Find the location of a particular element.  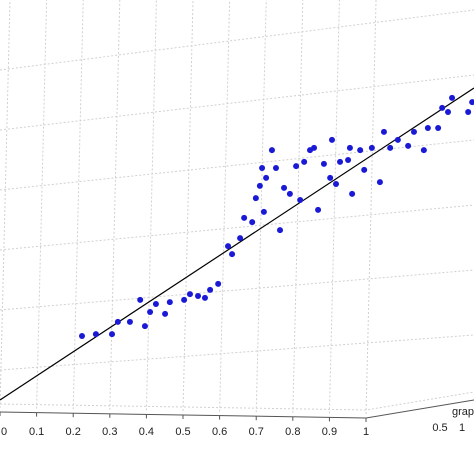

x-tick-label: 0.5 is located at coordinates (182, 432).